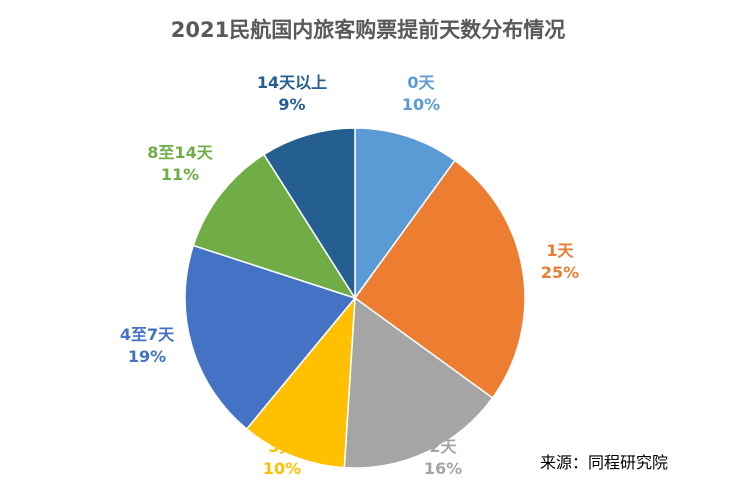  I want to click on slice-label-name-7: 14天以上, so click(292, 82).